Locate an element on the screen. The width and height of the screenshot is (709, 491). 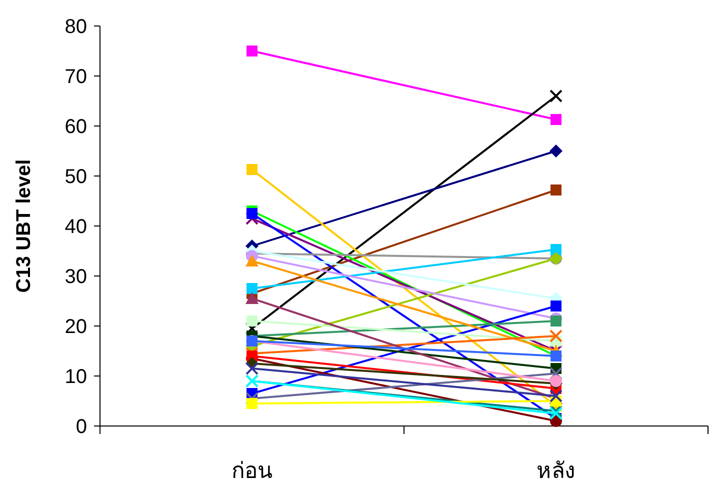
y-tick-label: 20 is located at coordinates (75, 327).